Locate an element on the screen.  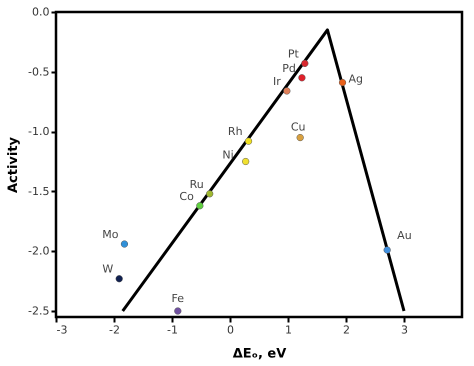
x-tick-label: -3 is located at coordinates (62, 330).